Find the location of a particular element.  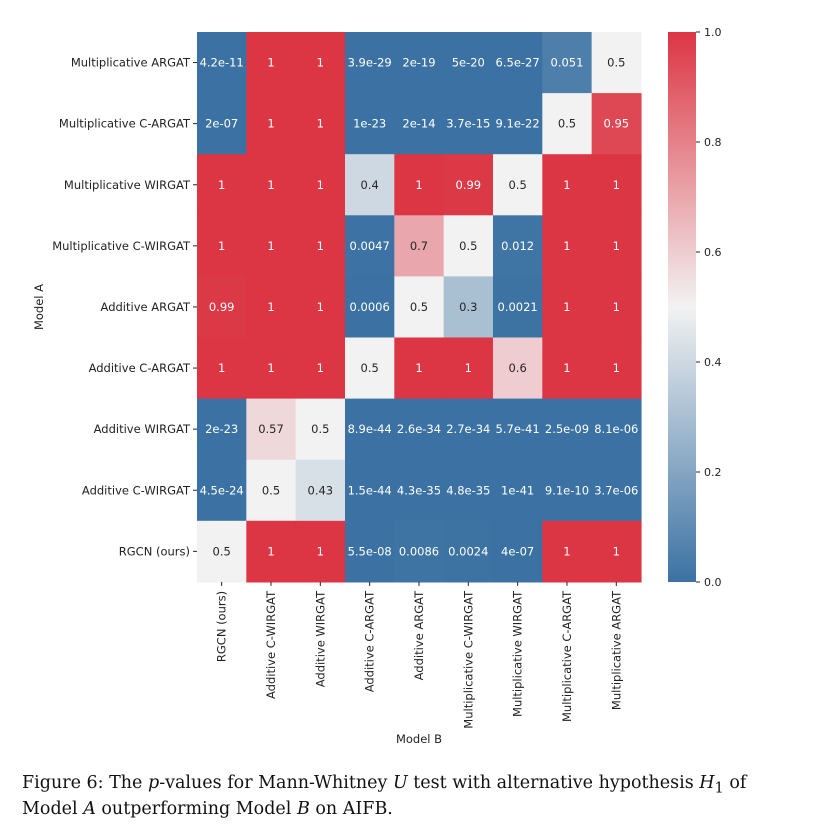

cell-label: 9.1e-22 is located at coordinates (518, 124).